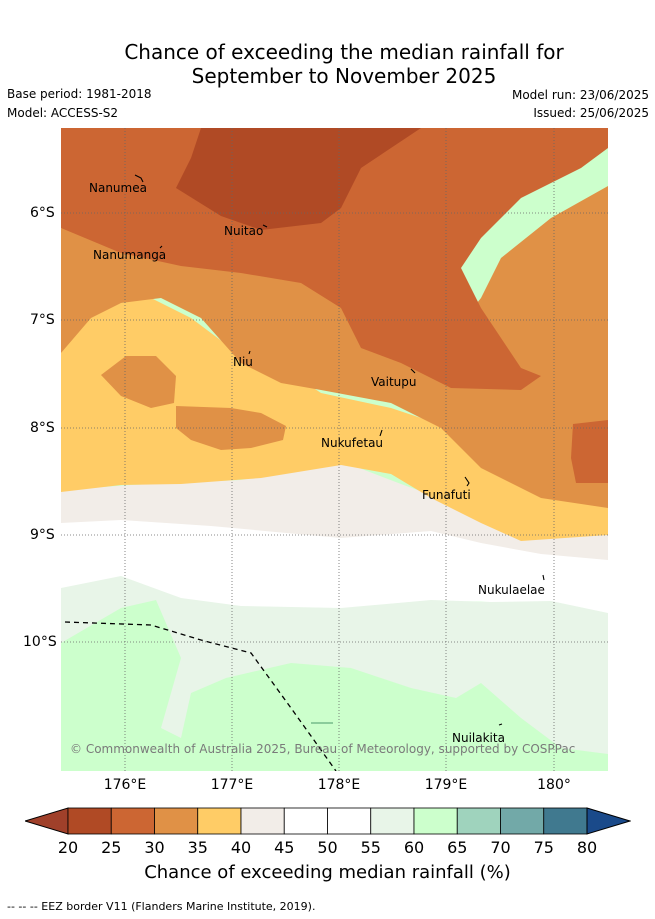  I want to click on colorbar-tick-label: 50, so click(327, 847).